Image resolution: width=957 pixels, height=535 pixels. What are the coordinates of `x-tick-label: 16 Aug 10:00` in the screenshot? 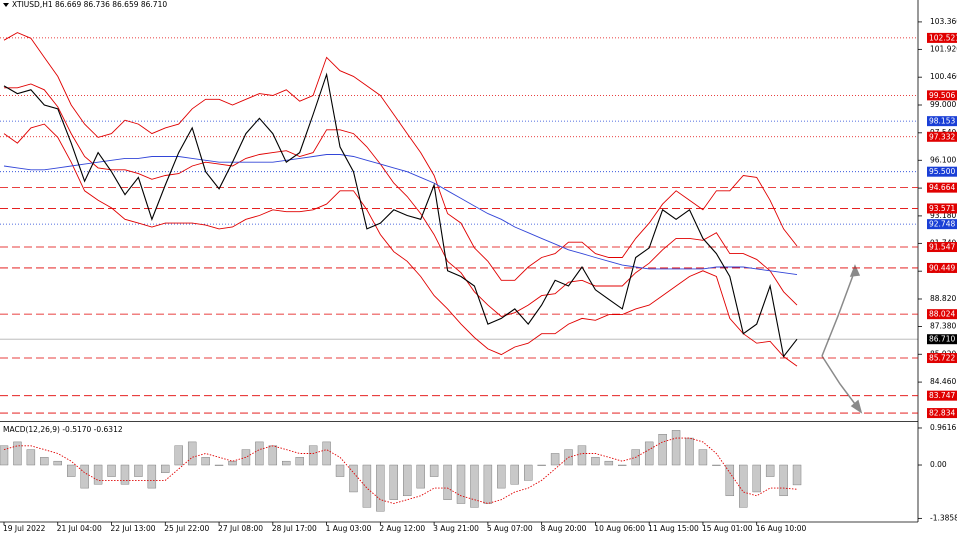 It's located at (781, 528).